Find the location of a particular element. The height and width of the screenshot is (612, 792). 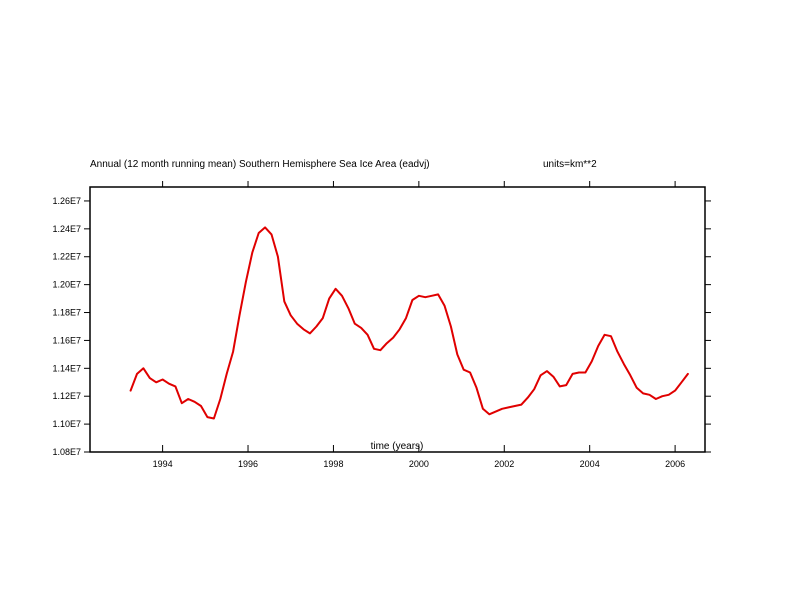

y-tick-label: 1.18E7 is located at coordinates (66, 313).